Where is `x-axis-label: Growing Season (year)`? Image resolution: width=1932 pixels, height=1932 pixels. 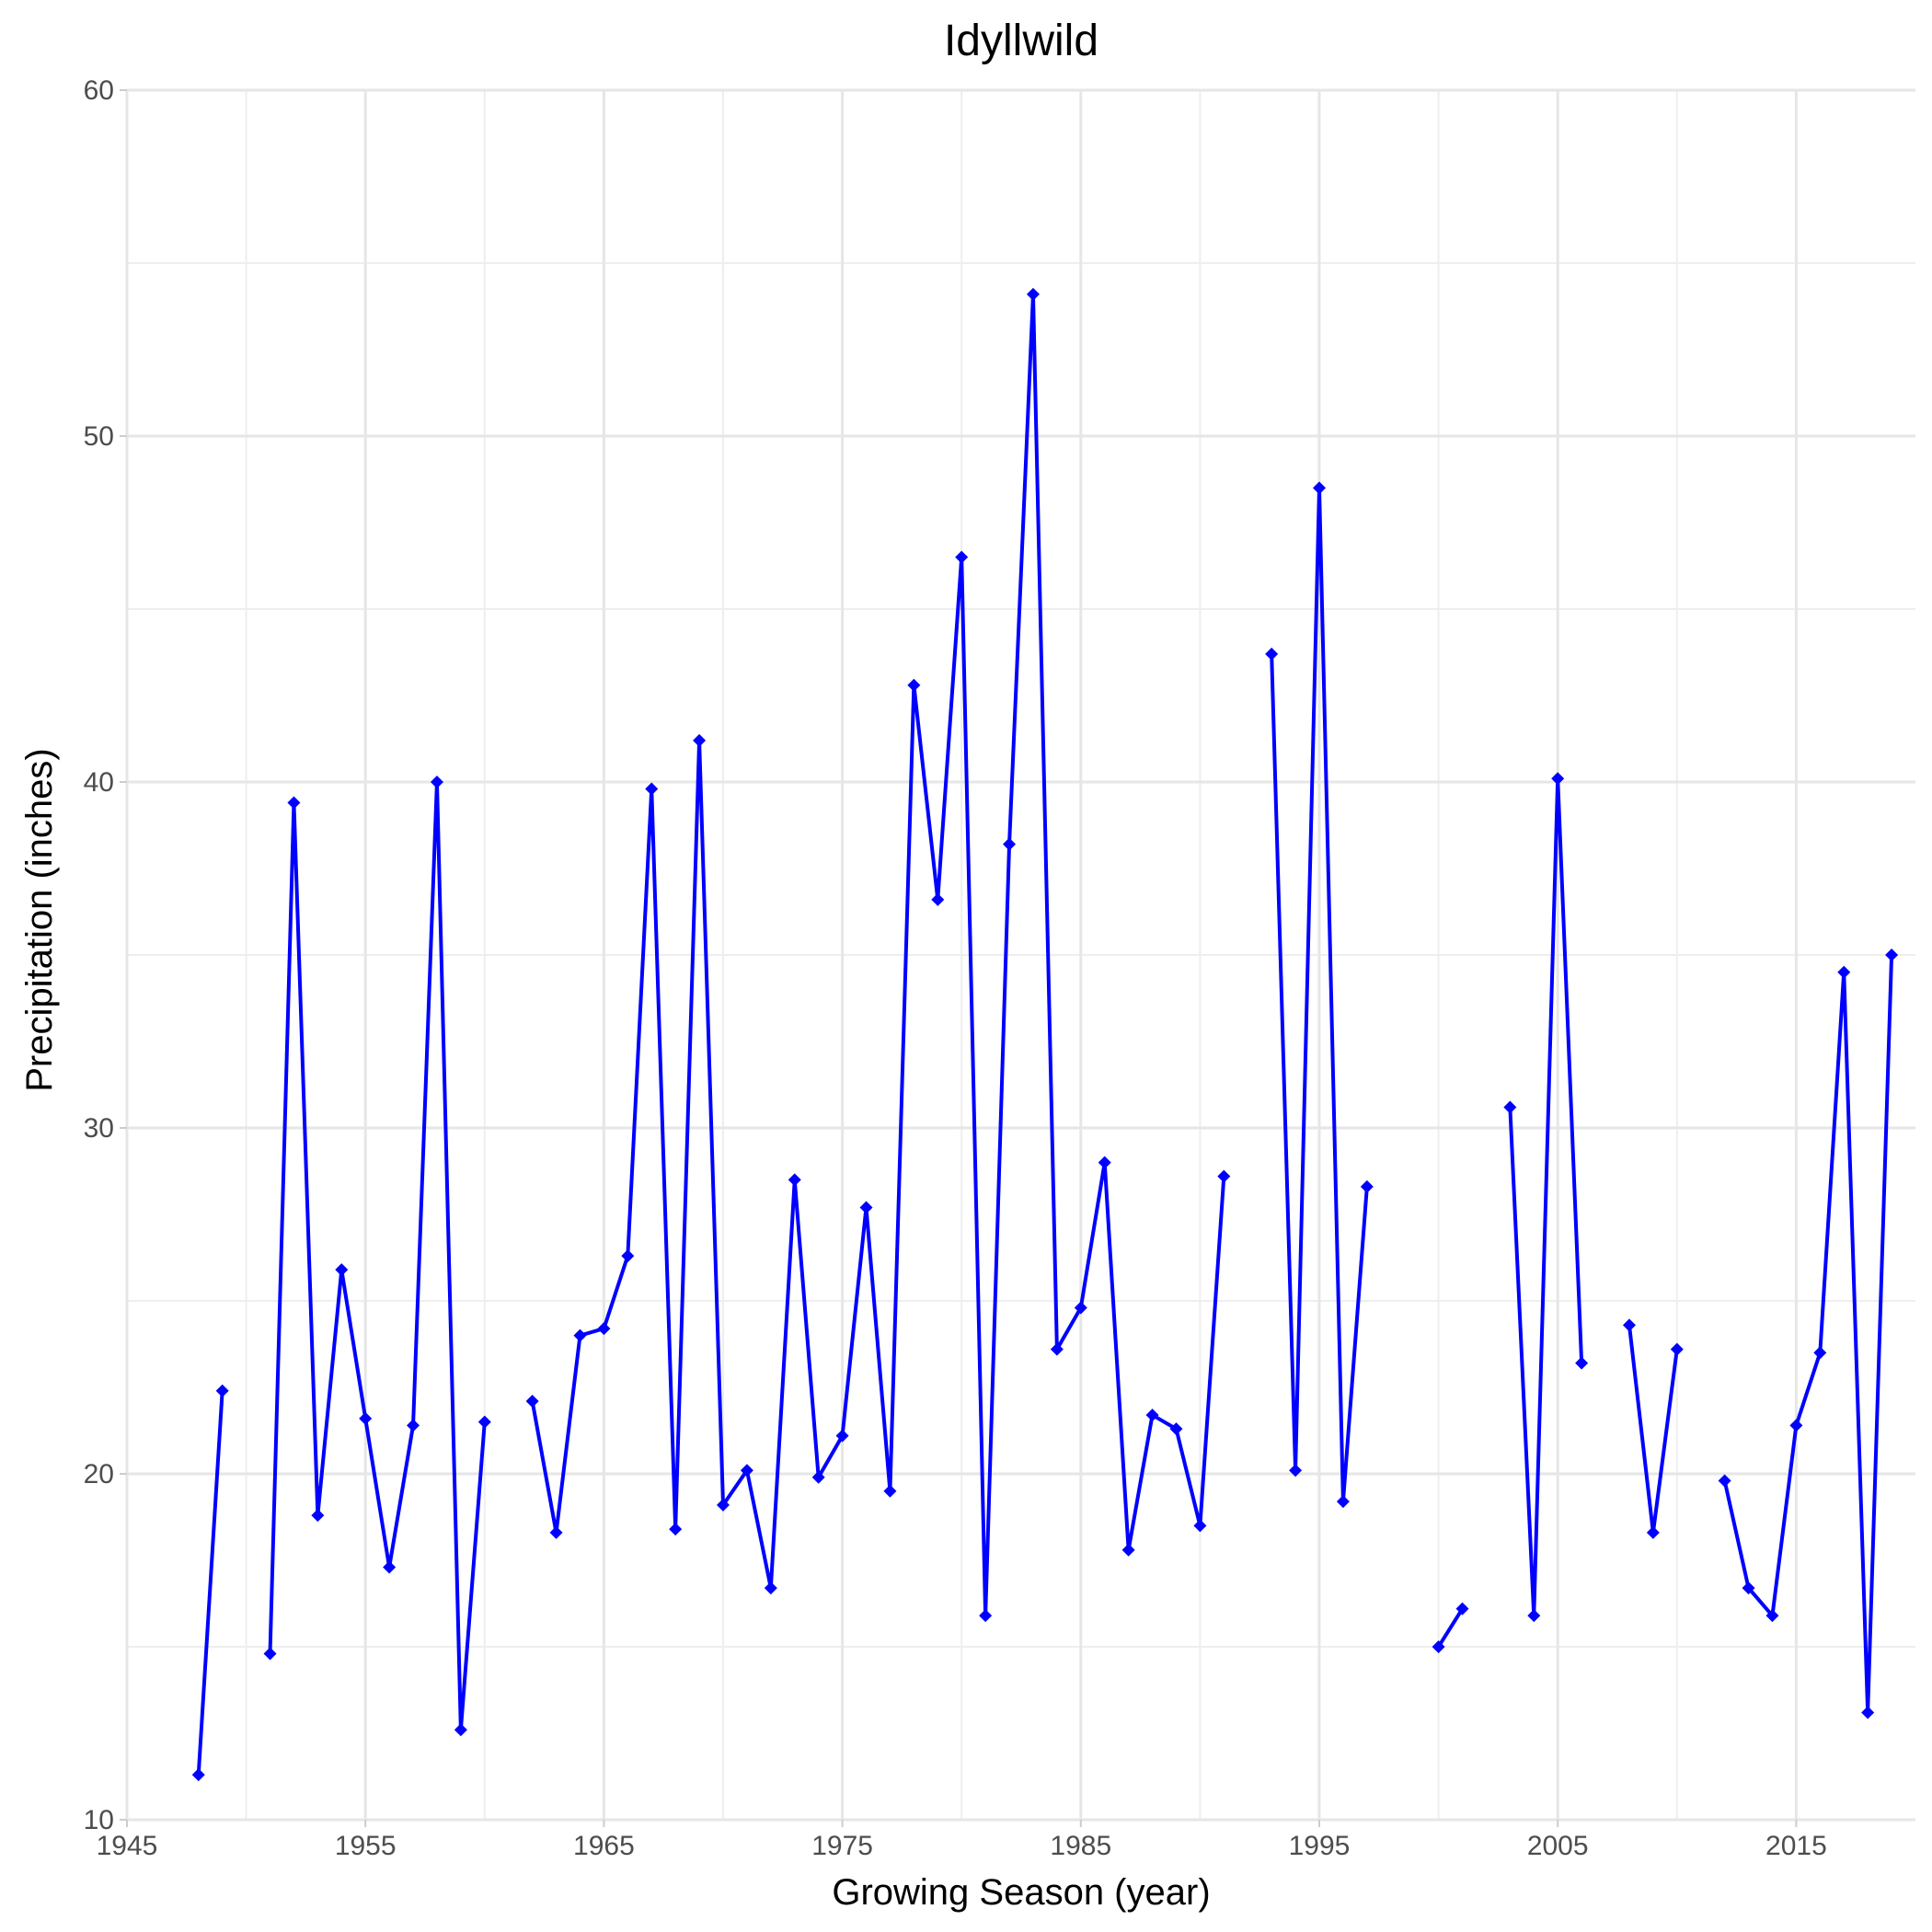
x-axis-label: Growing Season (year) is located at coordinates (1021, 1892).